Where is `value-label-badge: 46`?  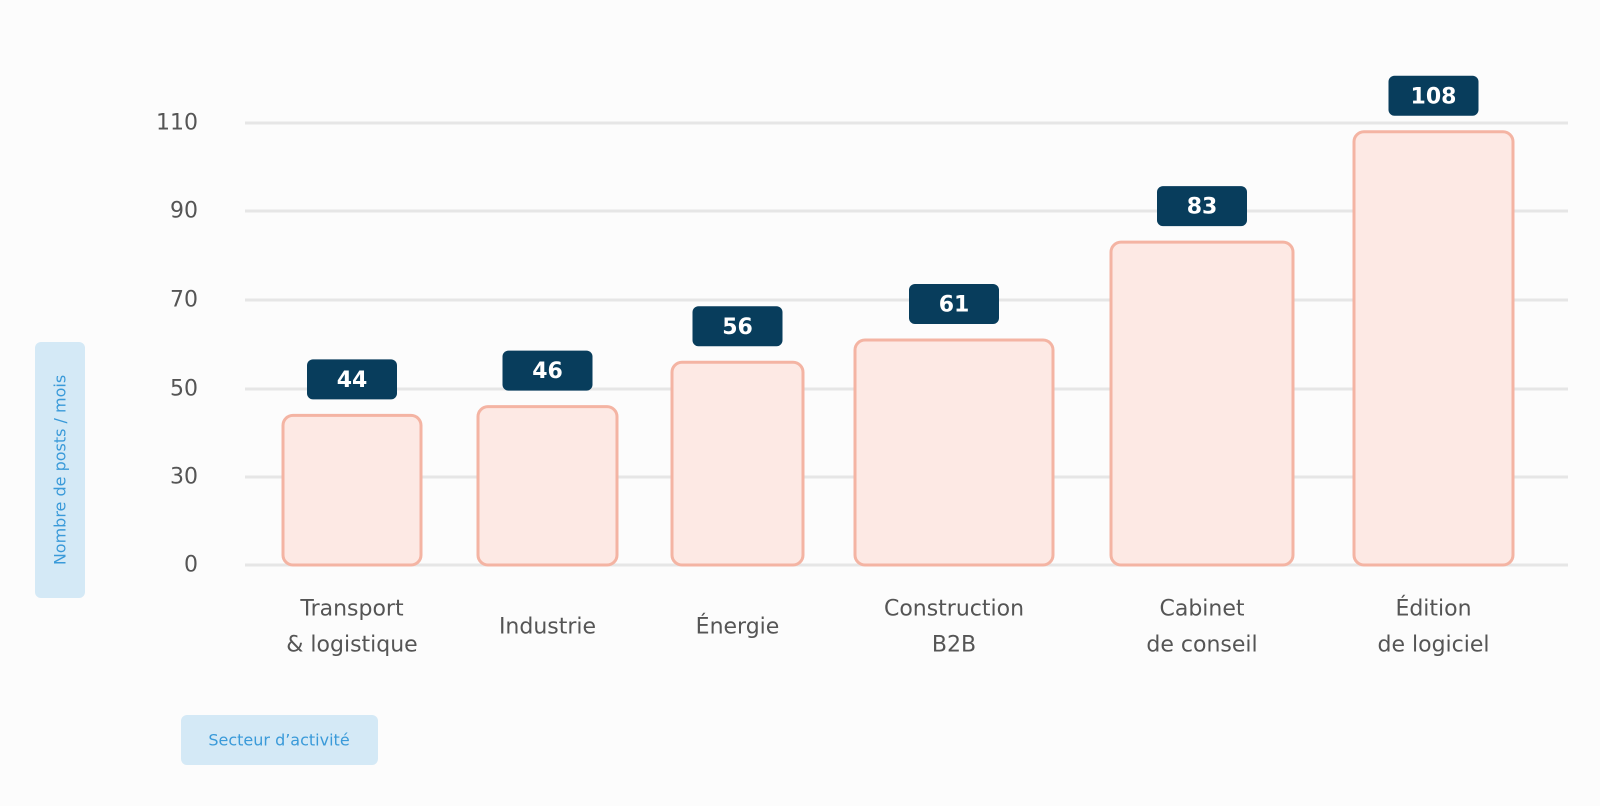 value-label-badge: 46 is located at coordinates (547, 370).